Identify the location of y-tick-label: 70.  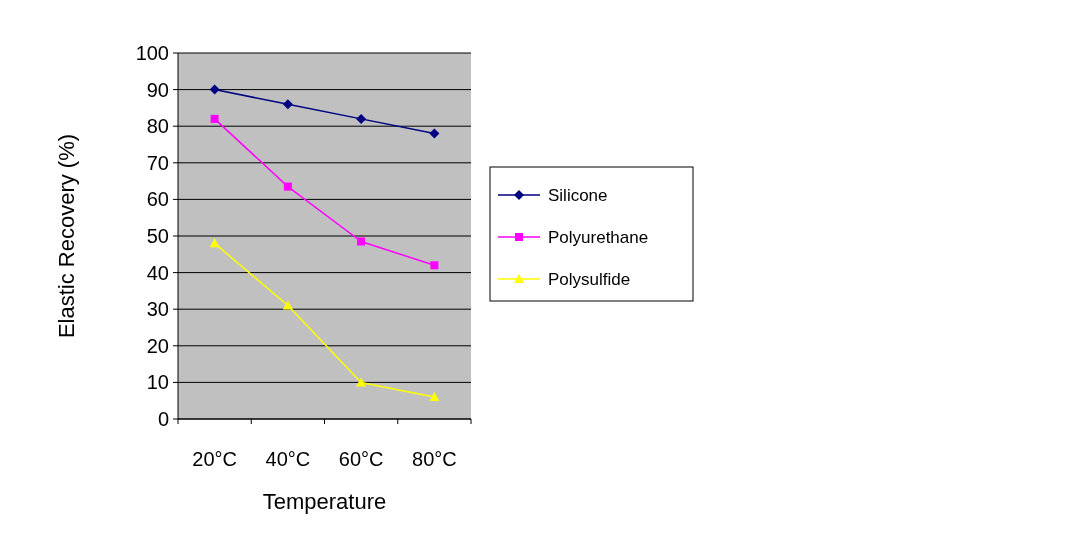
(157, 162).